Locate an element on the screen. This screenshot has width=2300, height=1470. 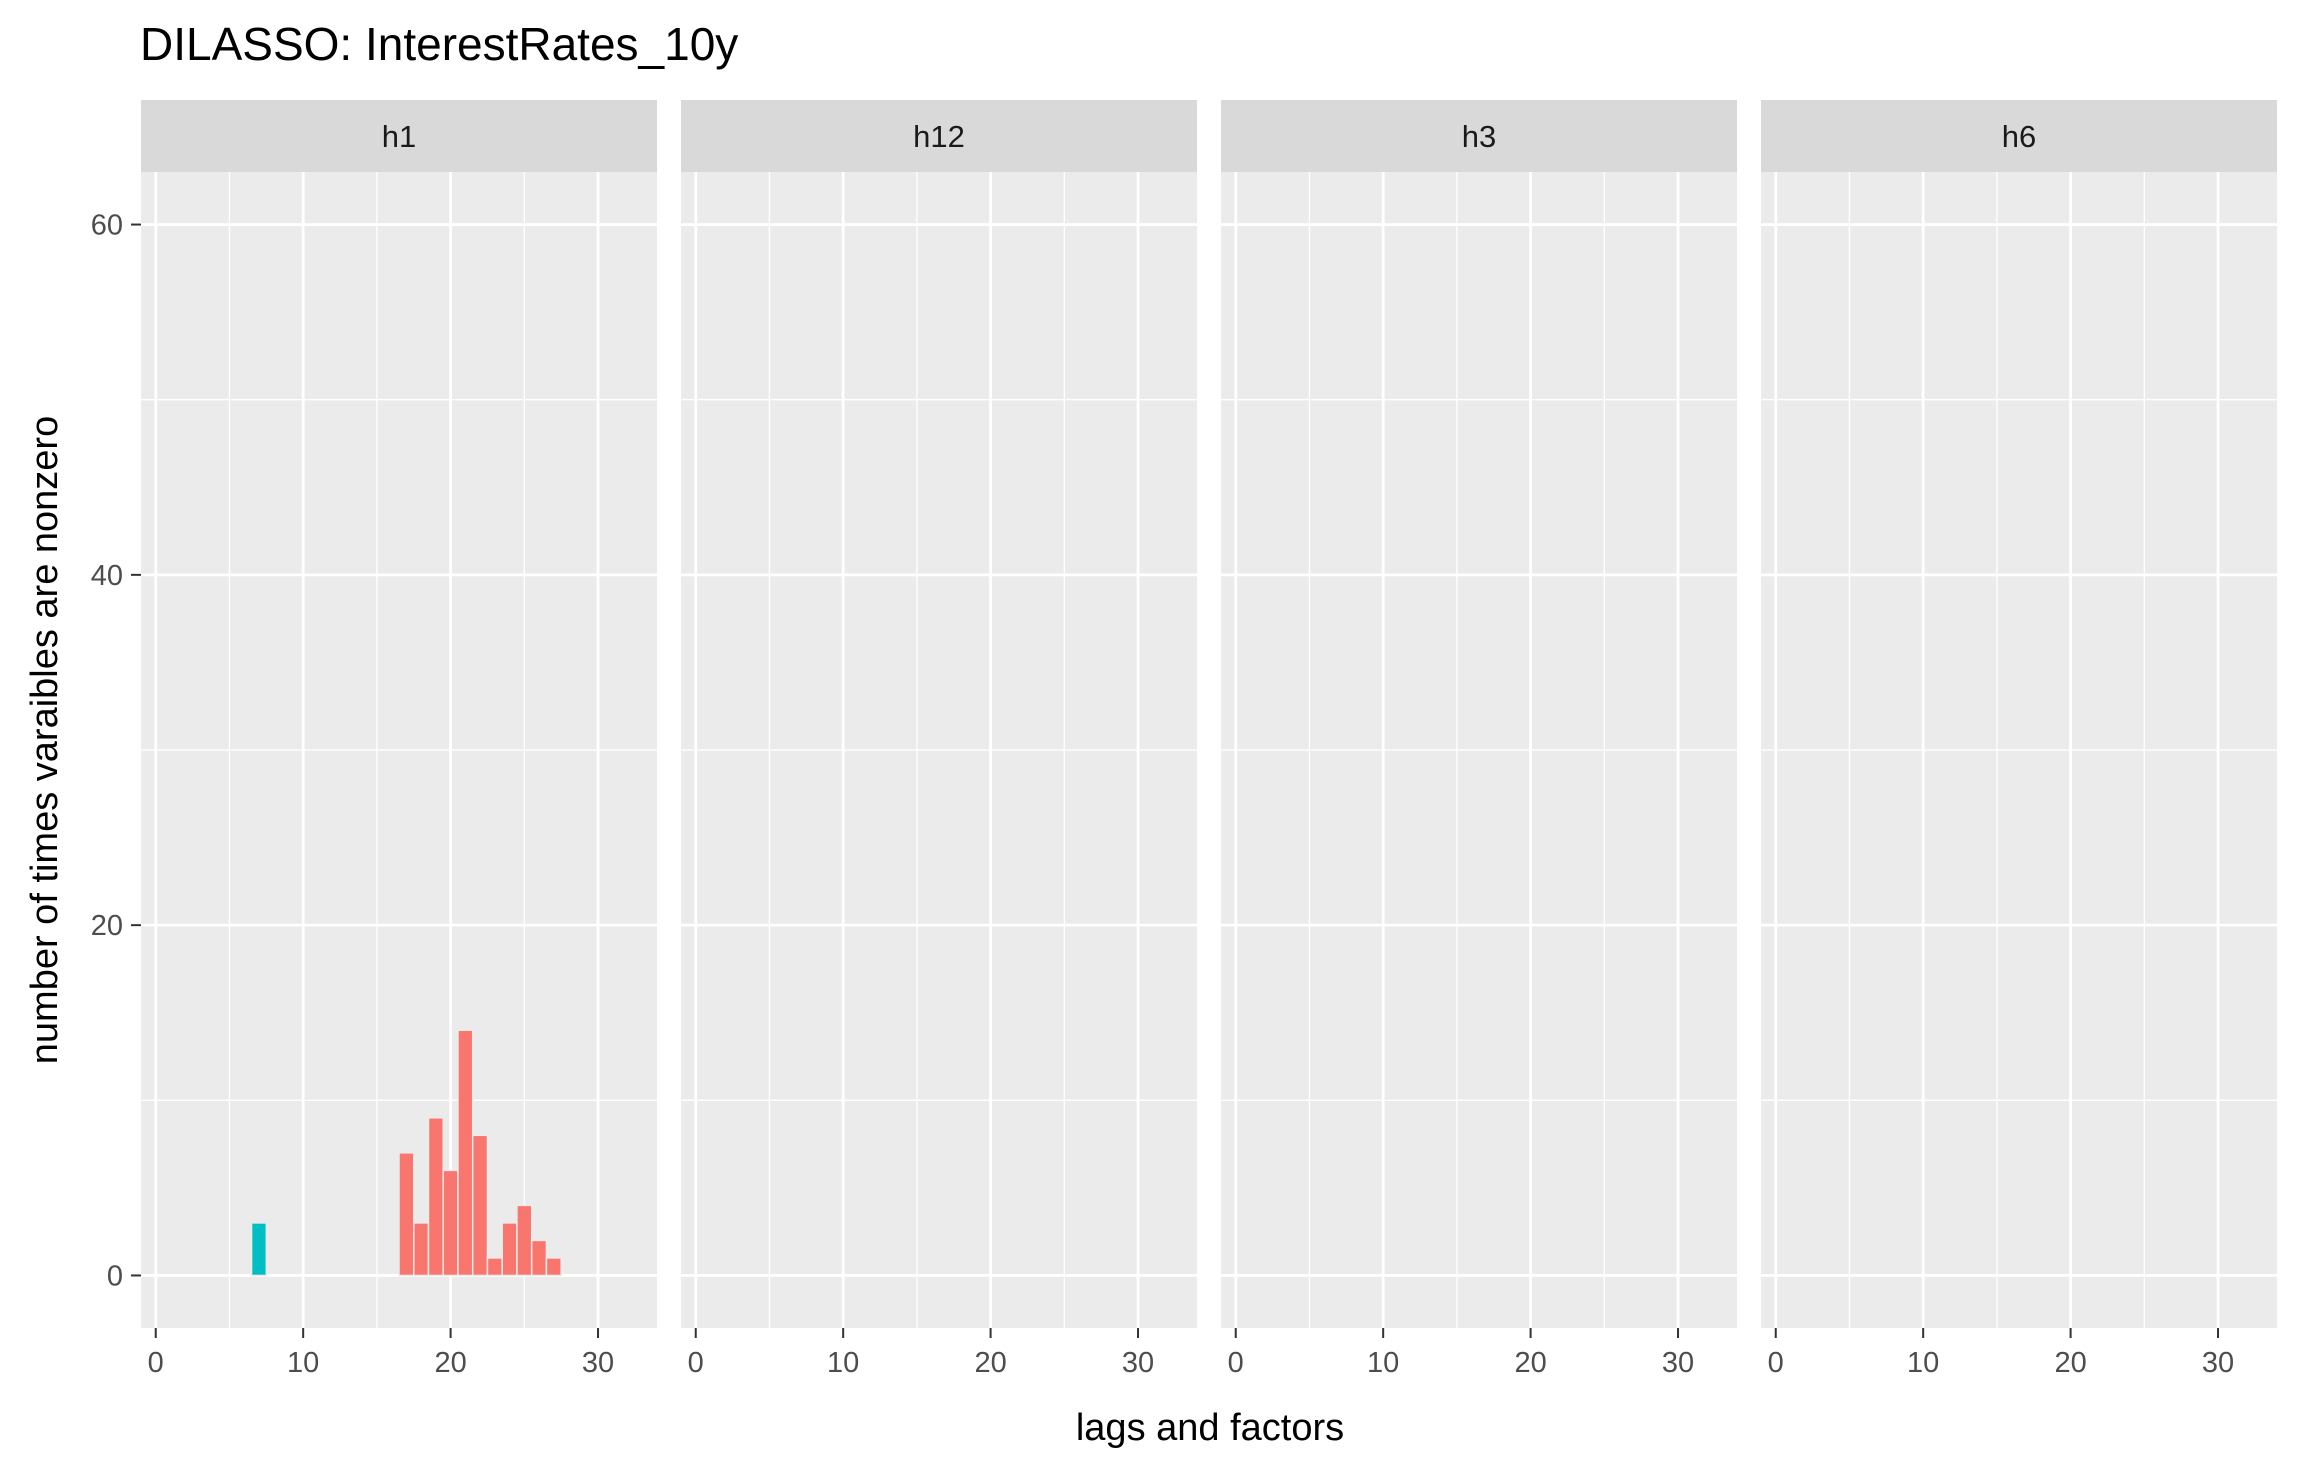
y-tick-label: 40 is located at coordinates (107, 576).